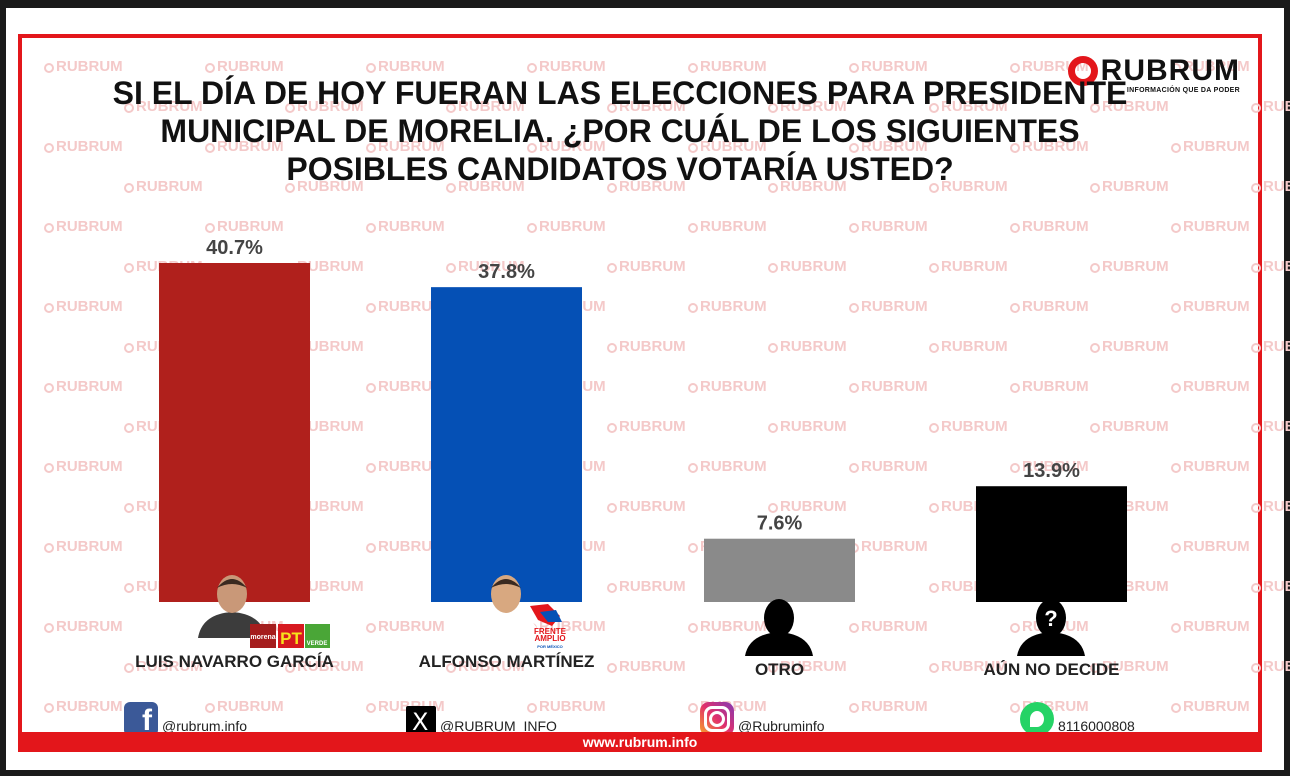 This screenshot has width=1290, height=776. What do you see at coordinates (779, 618) in the screenshot?
I see `otro-silhouette-icon-head` at bounding box center [779, 618].